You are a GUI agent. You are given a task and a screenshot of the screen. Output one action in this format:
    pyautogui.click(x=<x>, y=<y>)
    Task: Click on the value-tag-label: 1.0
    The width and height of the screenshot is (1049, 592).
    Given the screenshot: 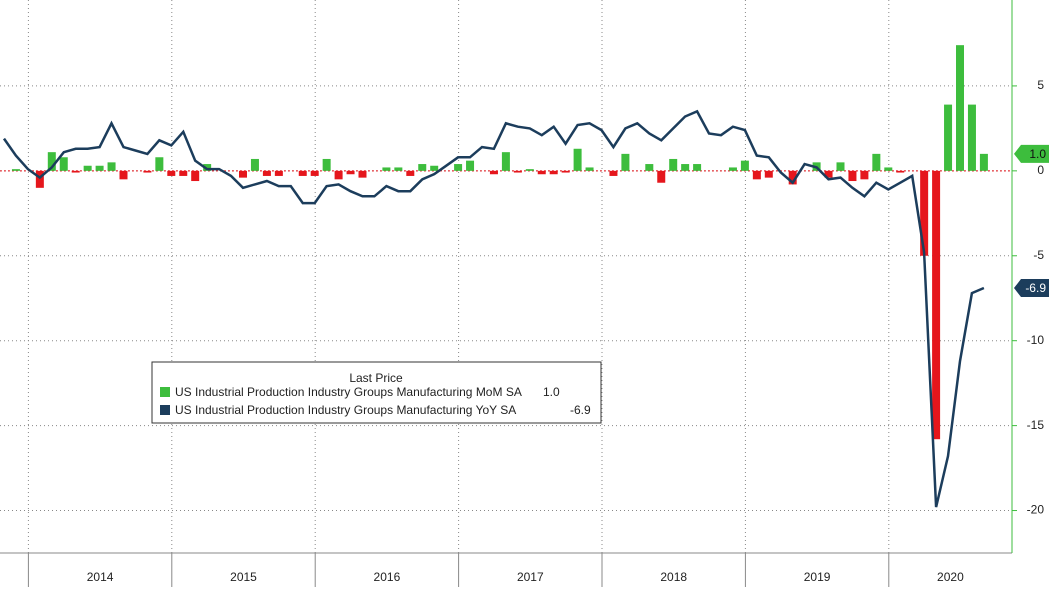 What is the action you would take?
    pyautogui.click(x=1037, y=154)
    